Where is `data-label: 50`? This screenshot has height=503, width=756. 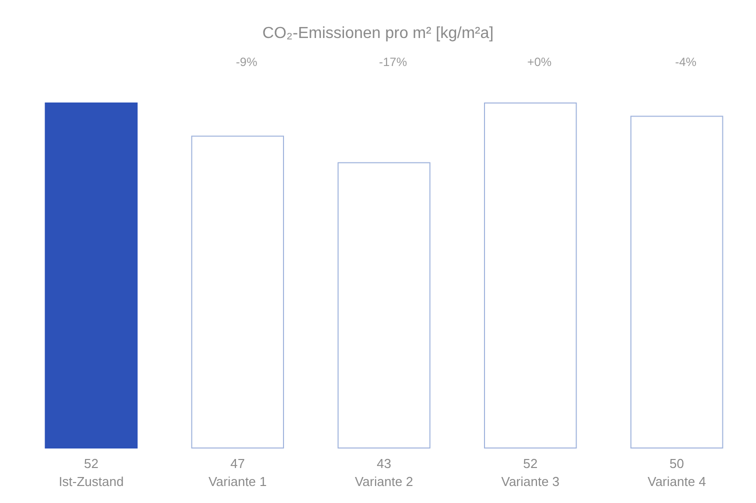
data-label: 50 is located at coordinates (677, 463).